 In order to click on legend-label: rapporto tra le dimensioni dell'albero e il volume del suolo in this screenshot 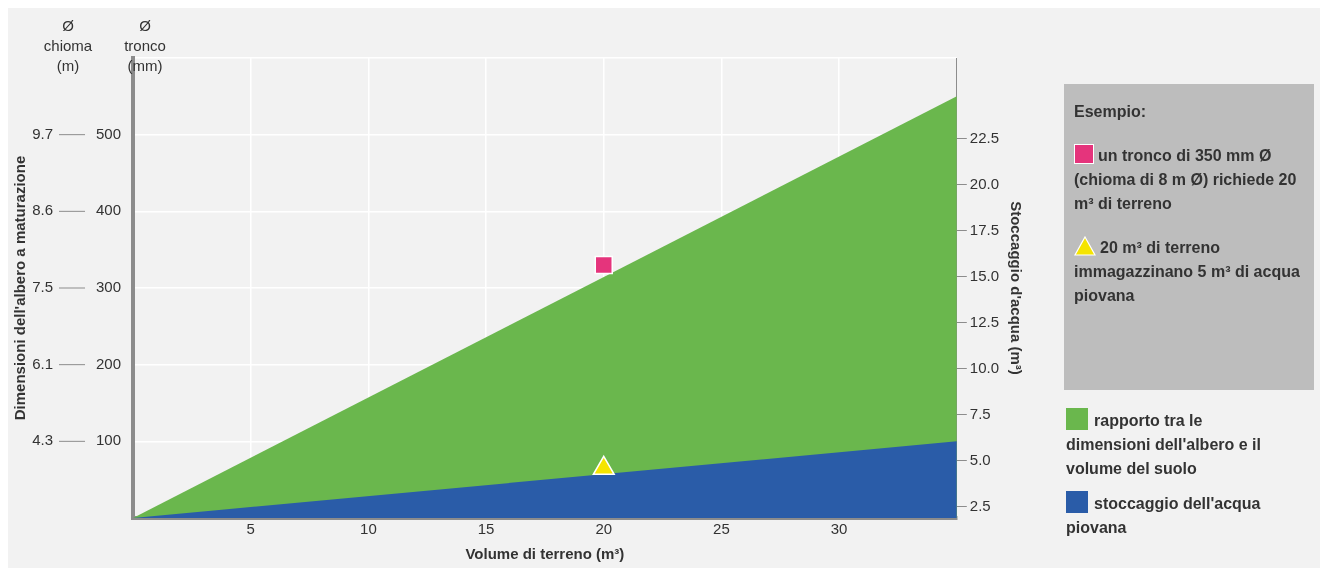, I will do `click(1163, 444)`.